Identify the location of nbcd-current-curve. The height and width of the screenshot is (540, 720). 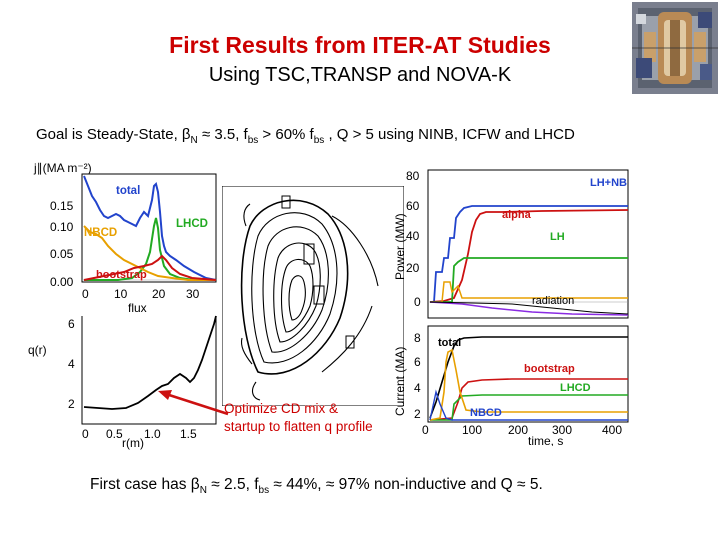
(528, 384).